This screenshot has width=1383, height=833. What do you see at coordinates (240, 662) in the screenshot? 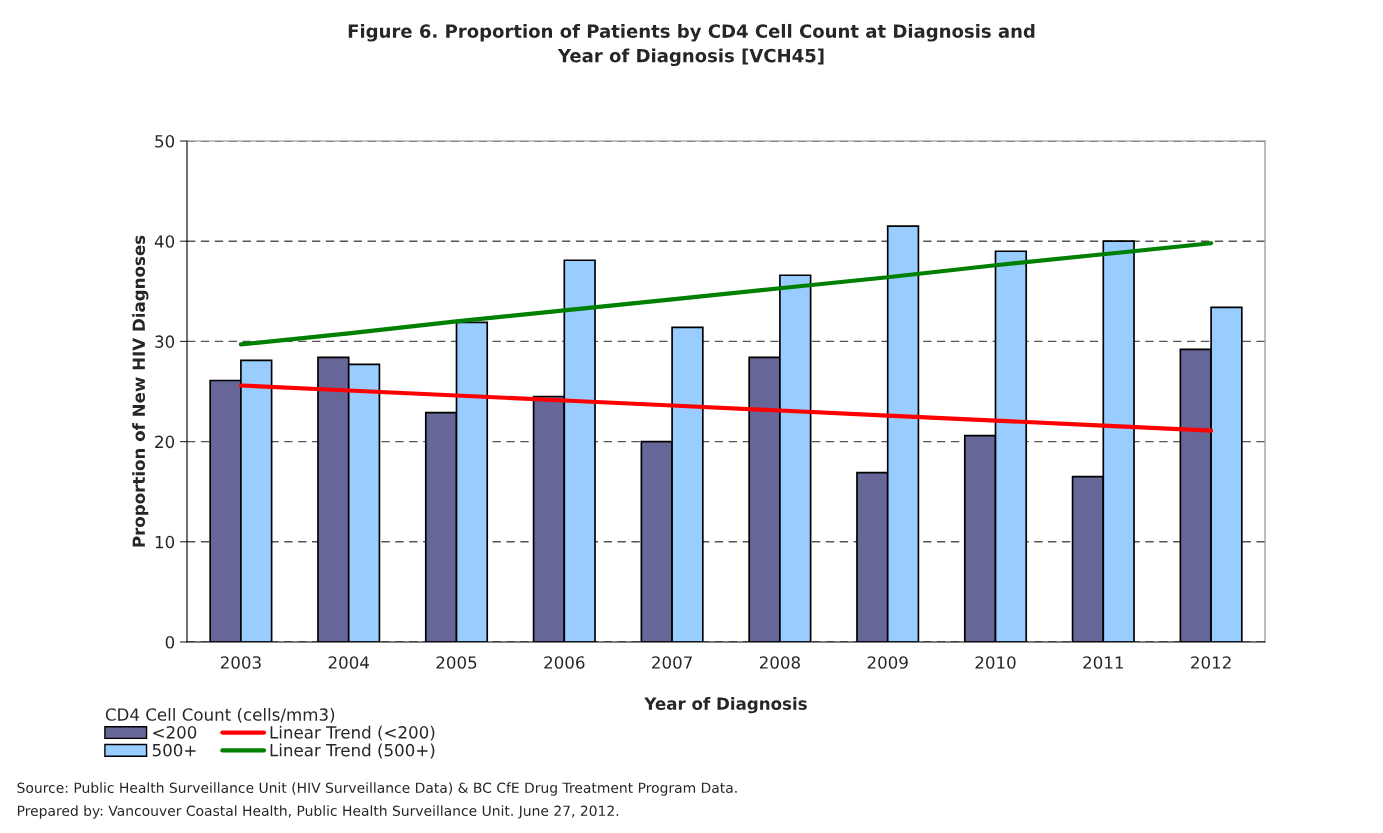
I see `x-tick-label: 2003` at bounding box center [240, 662].